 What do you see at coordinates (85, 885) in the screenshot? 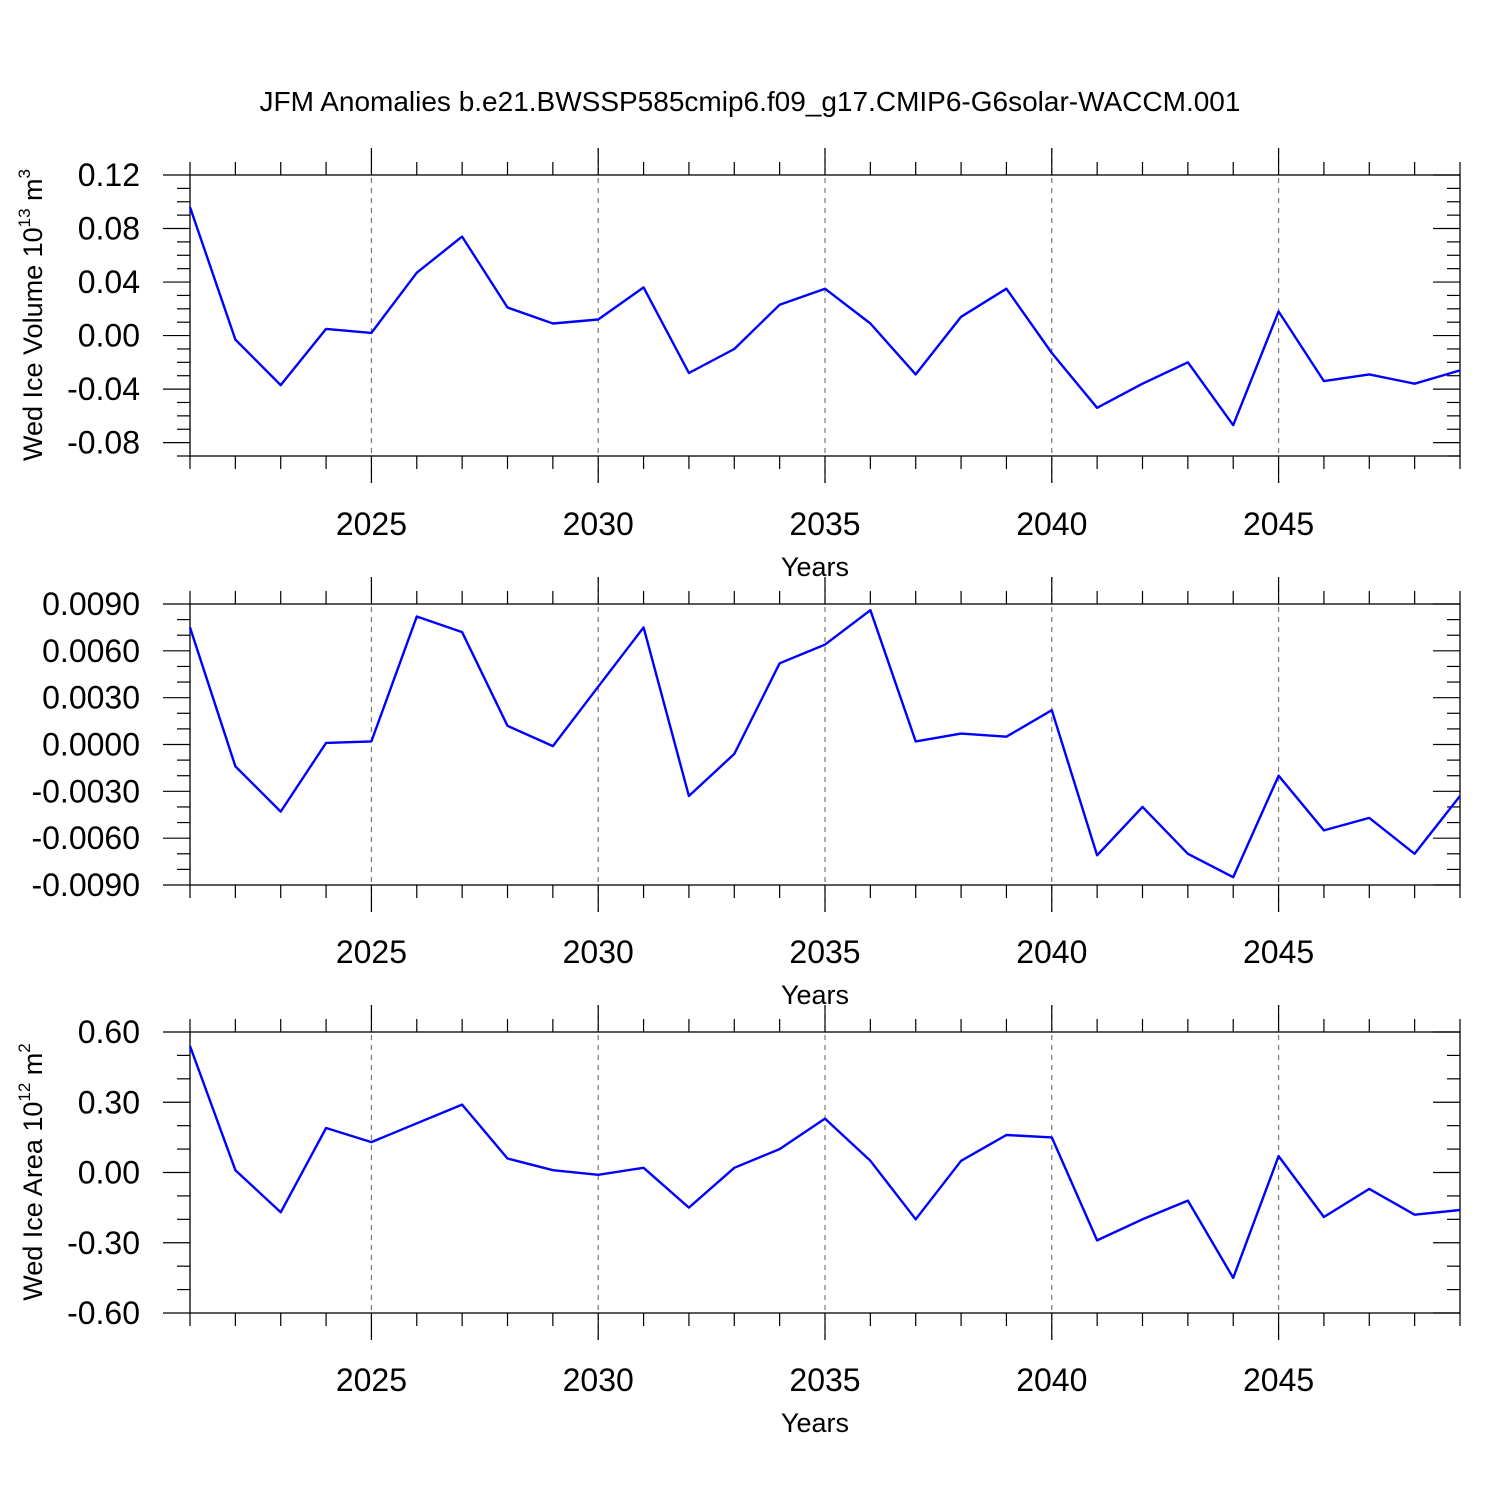
I see `y-tick-label: -0.0090` at bounding box center [85, 885].